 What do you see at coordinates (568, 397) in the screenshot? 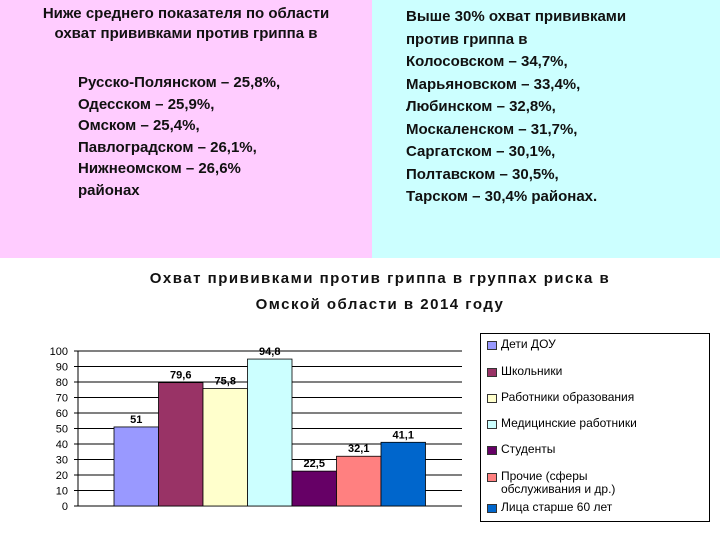
I see `legend-label: Работники образования` at bounding box center [568, 397].